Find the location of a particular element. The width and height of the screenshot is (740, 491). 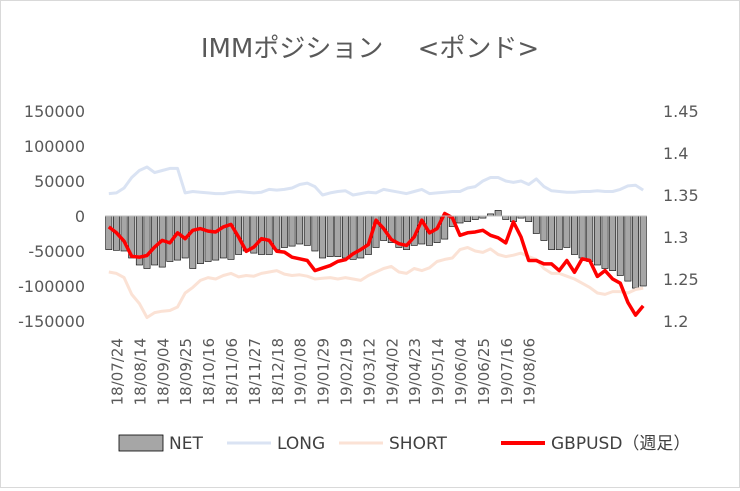

legend-net-swatch is located at coordinates (141, 443).